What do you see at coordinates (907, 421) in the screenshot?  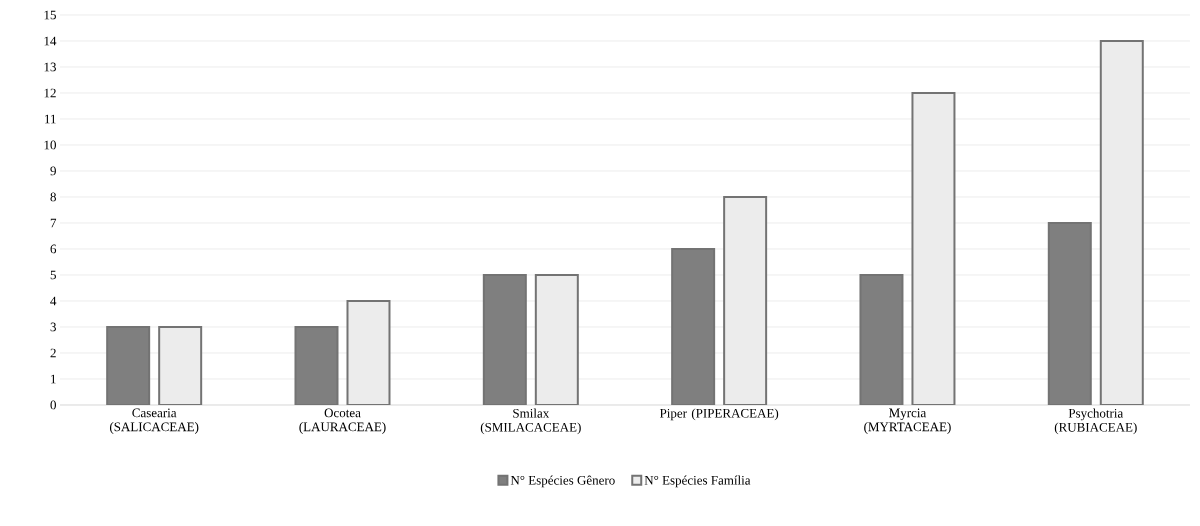 I see `x-tick-label: Myrcia (MYRTACEAE)` at bounding box center [907, 421].